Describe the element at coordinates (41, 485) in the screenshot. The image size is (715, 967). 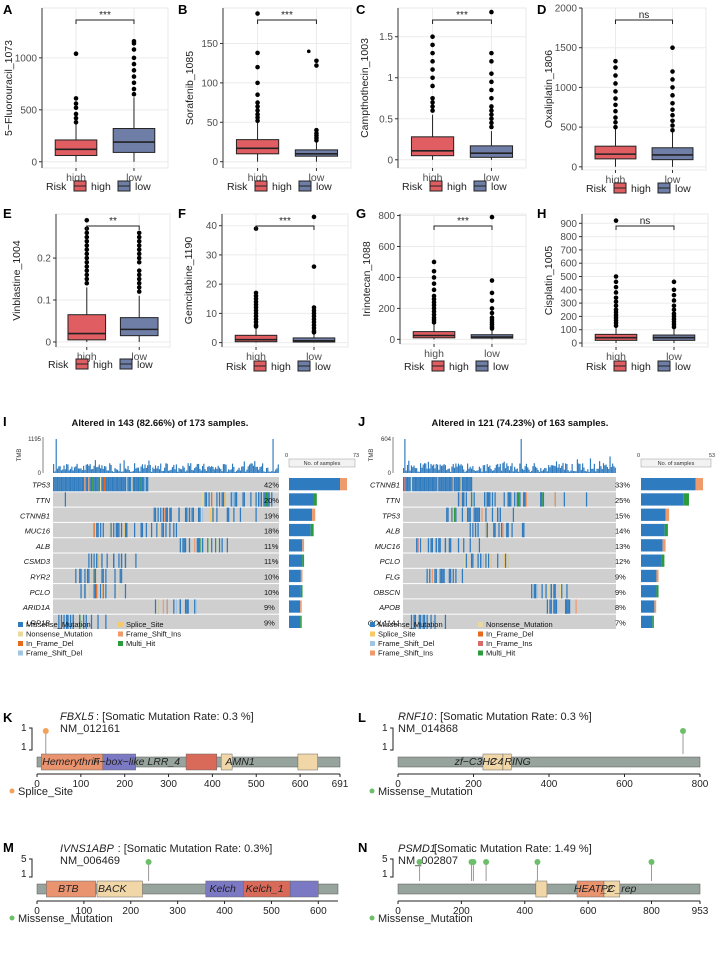
I see `gene-label: TP53` at that location.